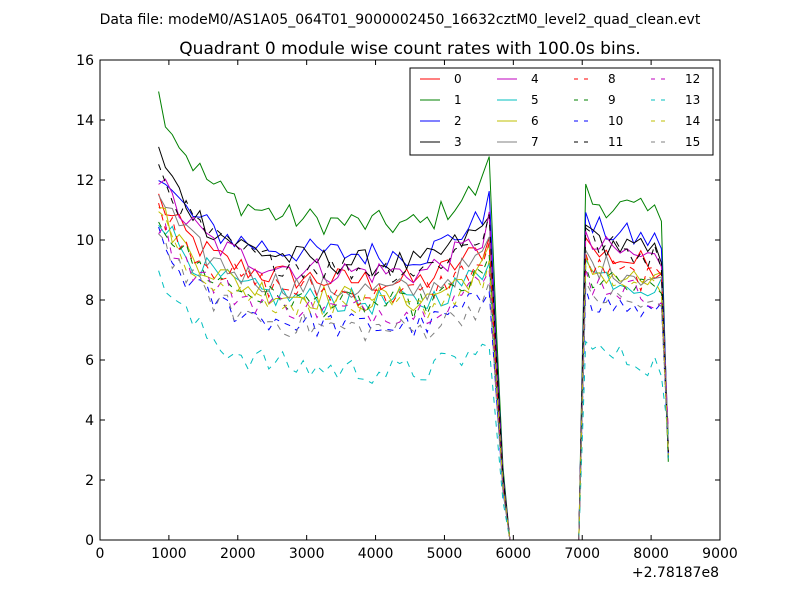  Describe the element at coordinates (514, 554) in the screenshot. I see `x-tick-label: 6000` at that location.